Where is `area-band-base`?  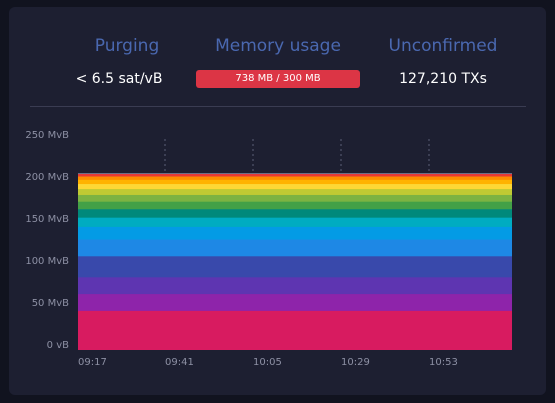 area-band-base is located at coordinates (295, 347).